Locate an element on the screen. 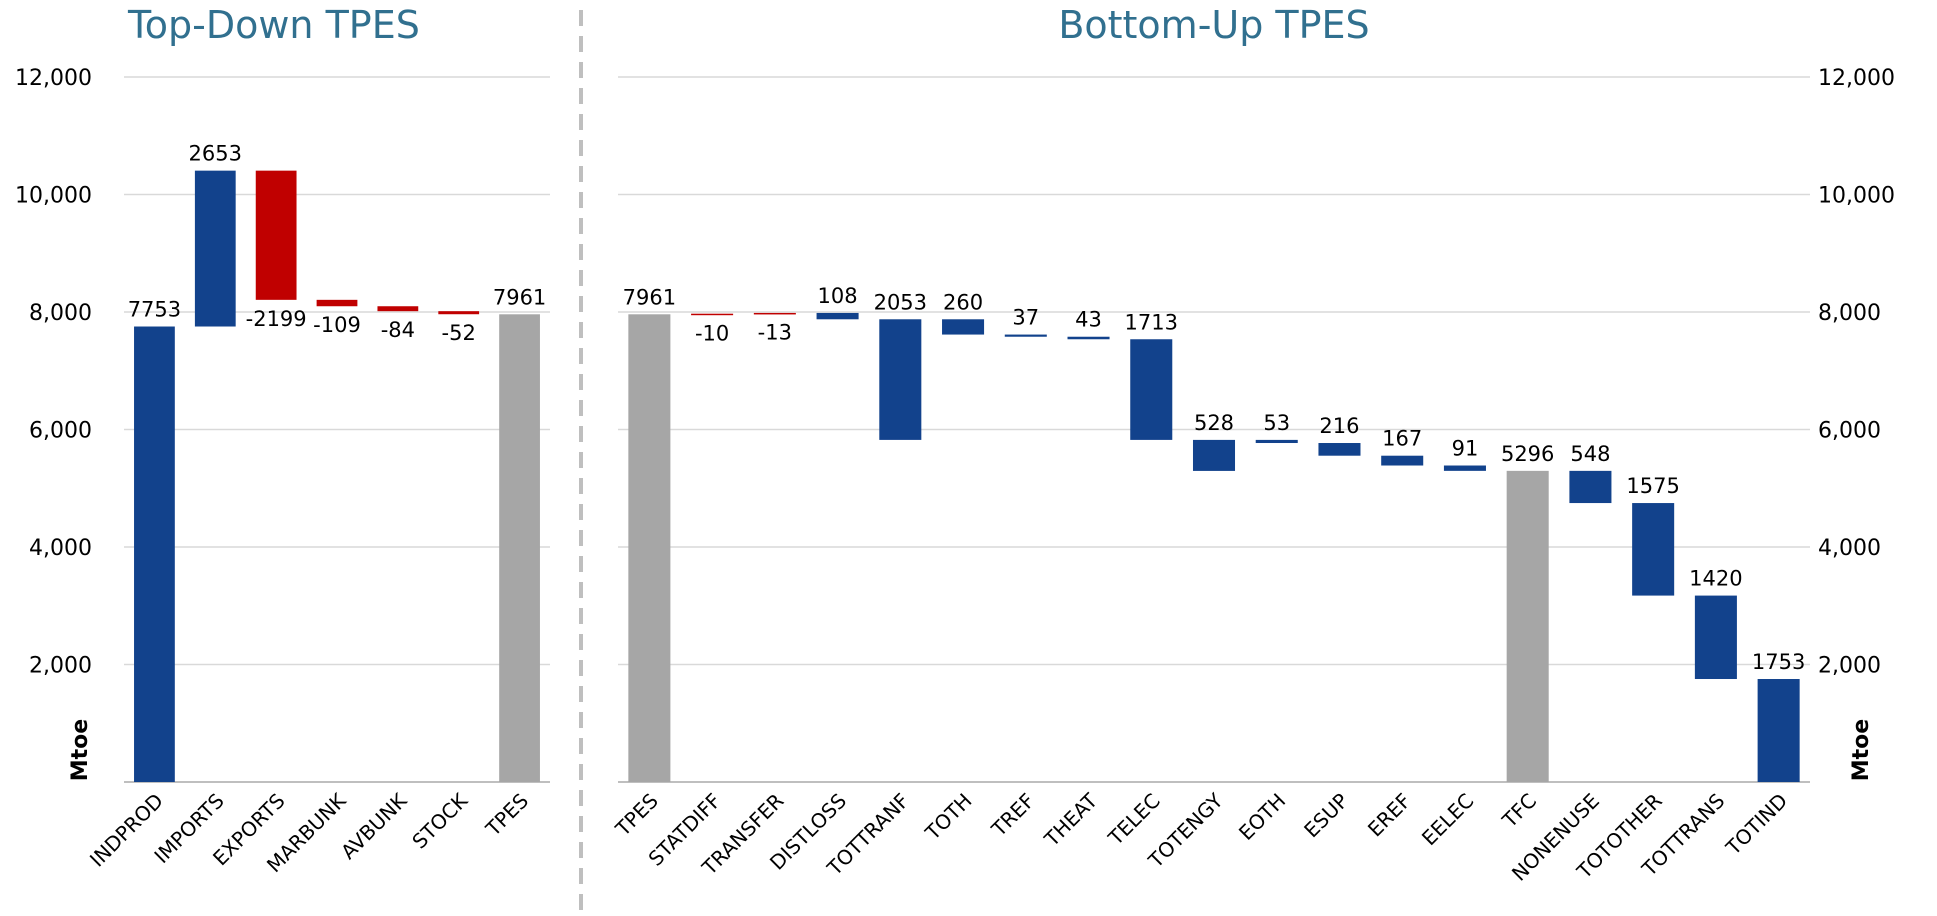  data-label: 1713 is located at coordinates (1151, 322).